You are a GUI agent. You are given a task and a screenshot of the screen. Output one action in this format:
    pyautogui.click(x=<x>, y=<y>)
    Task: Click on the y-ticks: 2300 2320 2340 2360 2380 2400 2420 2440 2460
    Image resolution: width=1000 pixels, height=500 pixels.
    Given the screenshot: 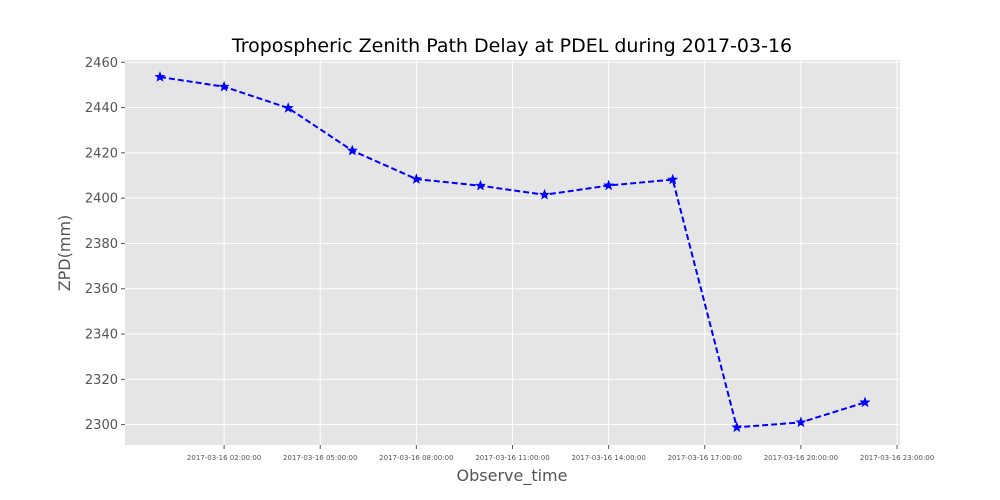 What is the action you would take?
    pyautogui.click(x=105, y=244)
    